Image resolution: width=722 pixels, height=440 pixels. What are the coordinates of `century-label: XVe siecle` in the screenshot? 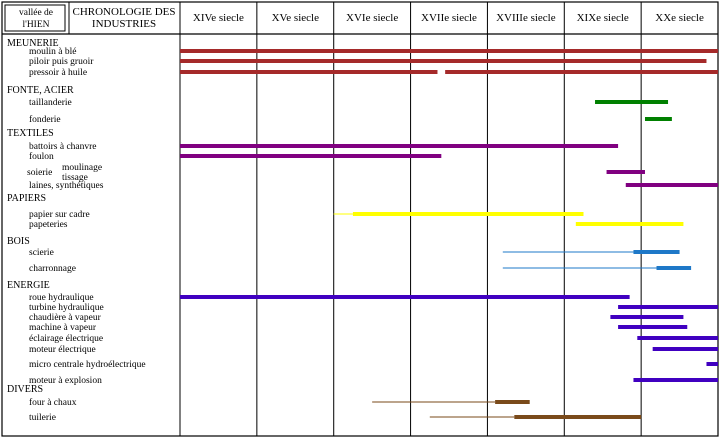 It's located at (295, 18).